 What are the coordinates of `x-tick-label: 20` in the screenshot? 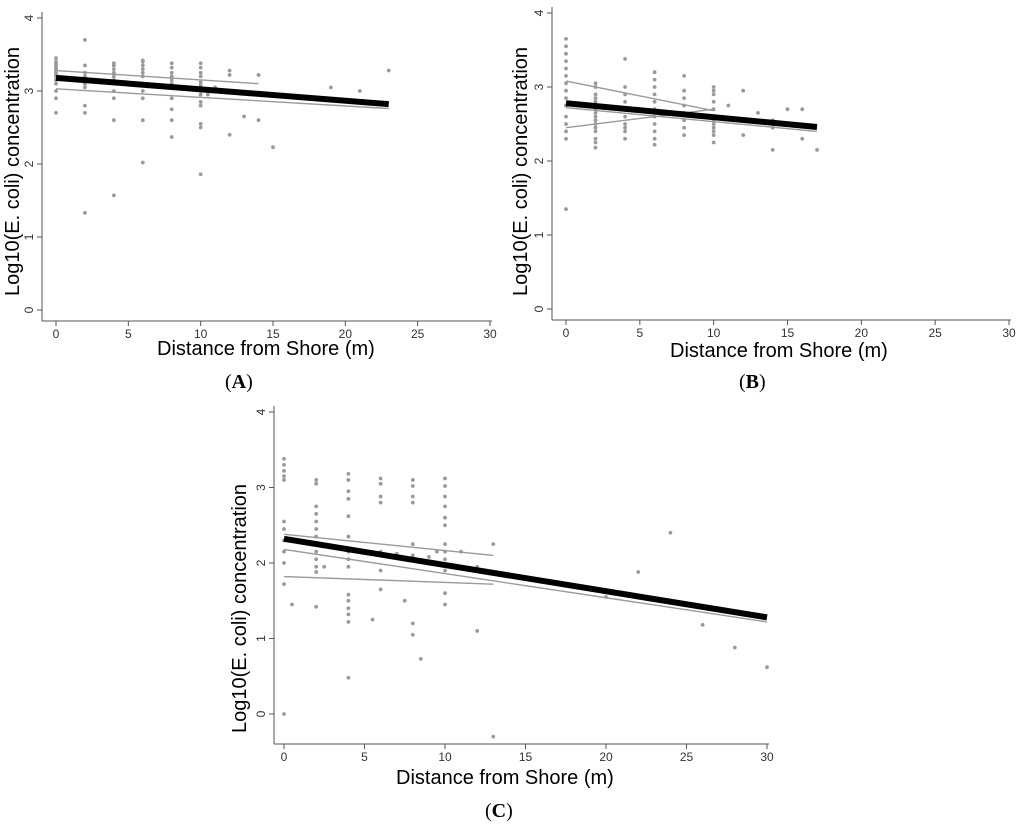 It's located at (862, 333).